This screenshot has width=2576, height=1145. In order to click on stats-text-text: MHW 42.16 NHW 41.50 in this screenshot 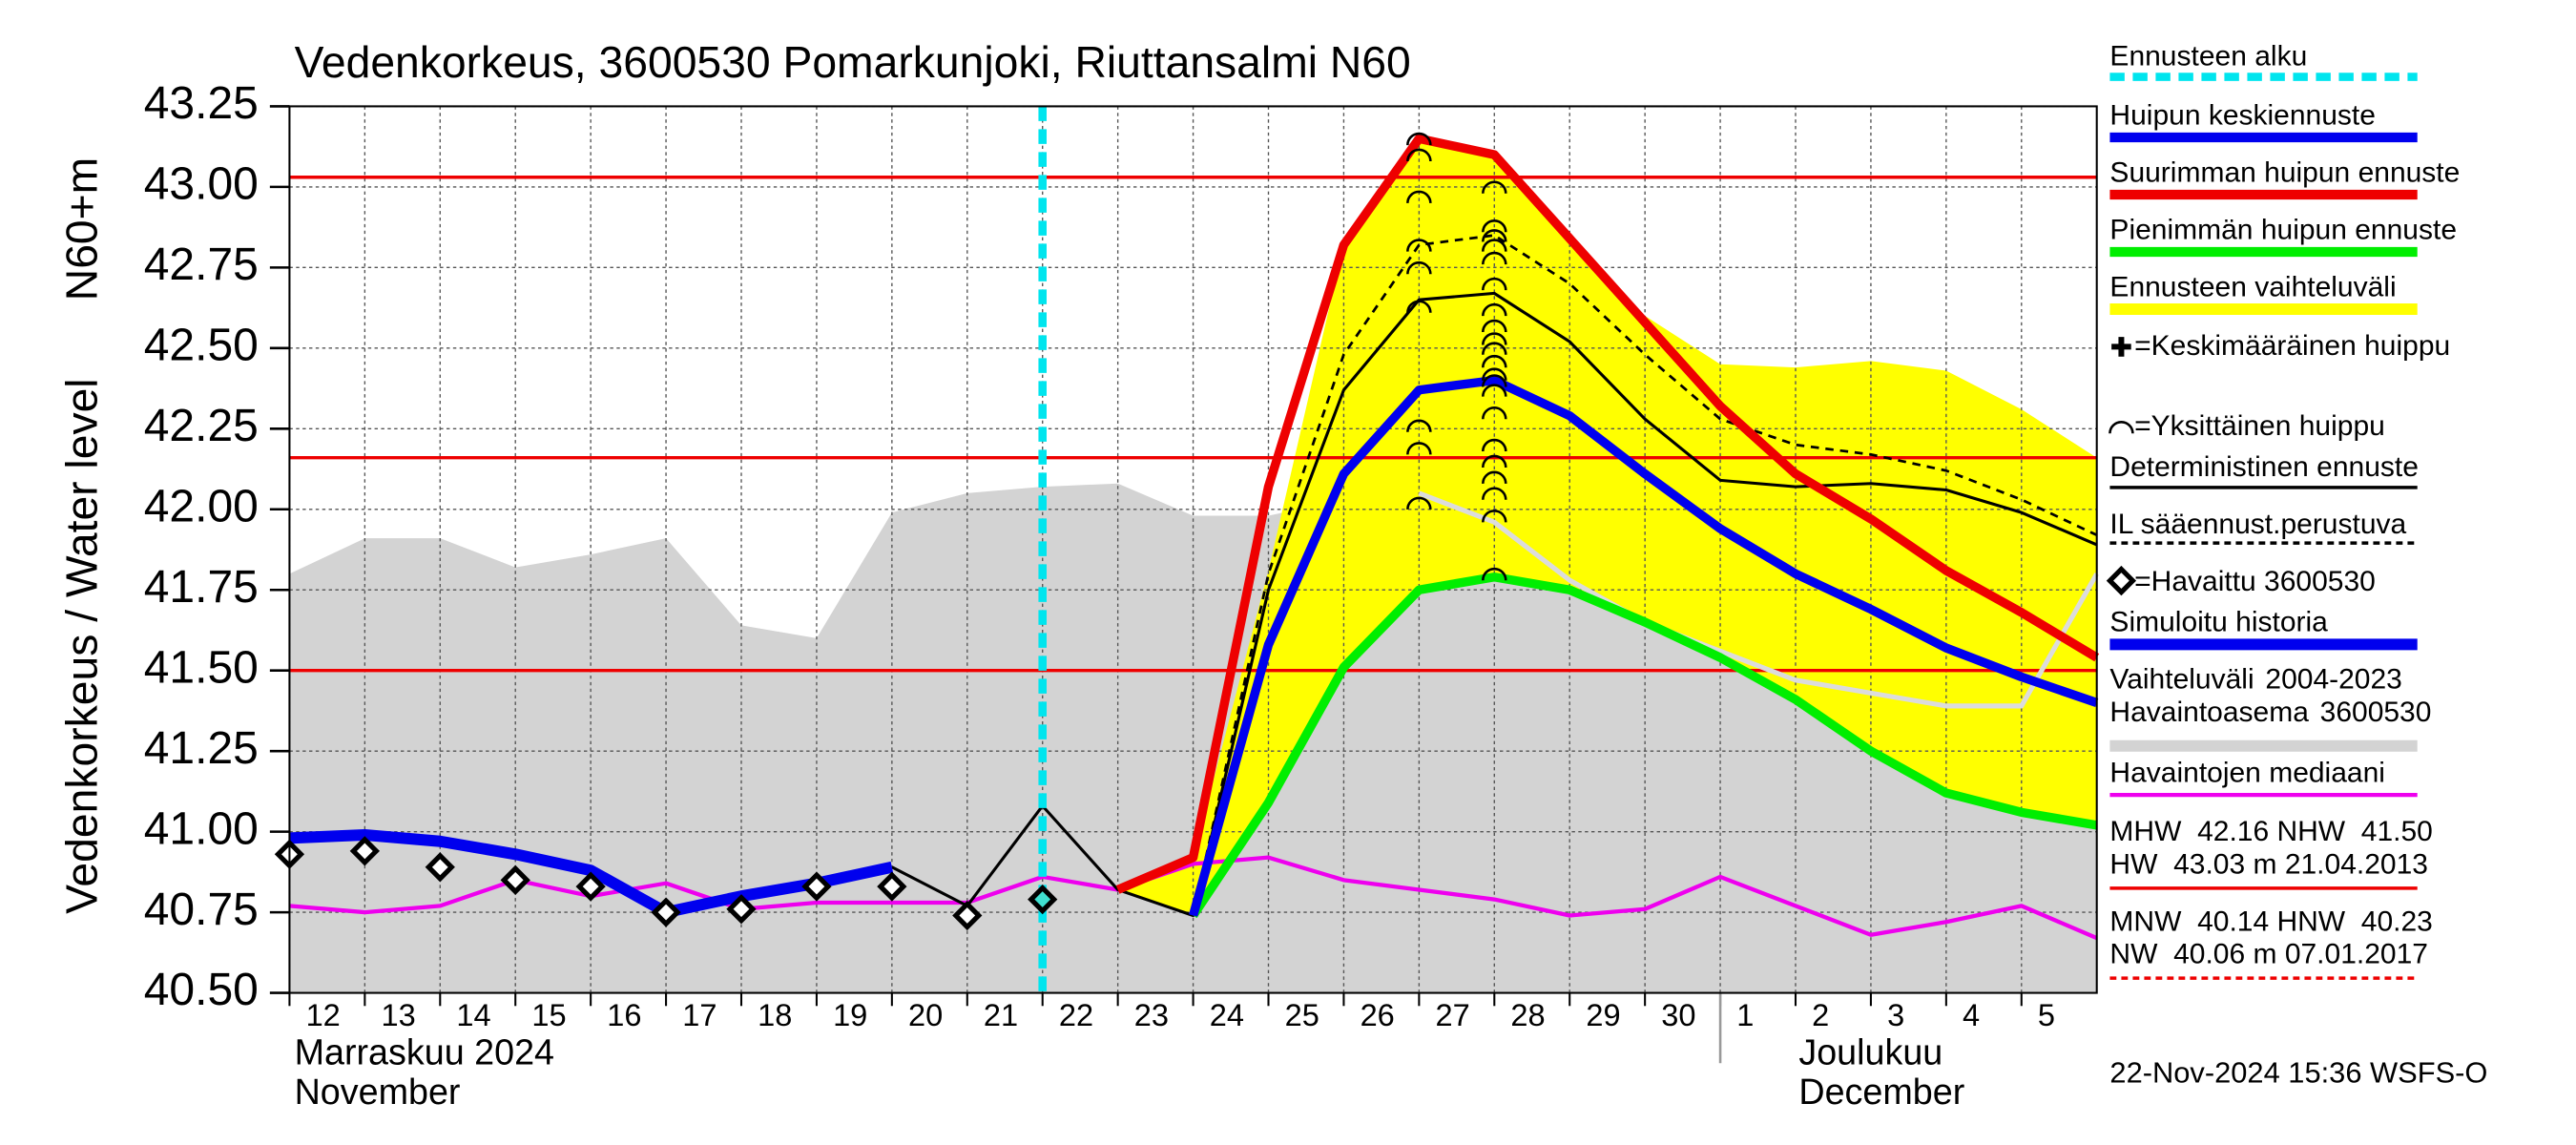, I will do `click(2271, 830)`.